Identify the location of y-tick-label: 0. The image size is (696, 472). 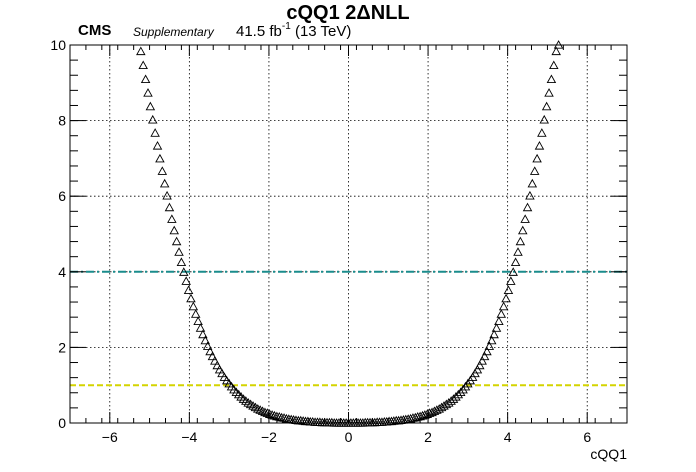
(62, 423).